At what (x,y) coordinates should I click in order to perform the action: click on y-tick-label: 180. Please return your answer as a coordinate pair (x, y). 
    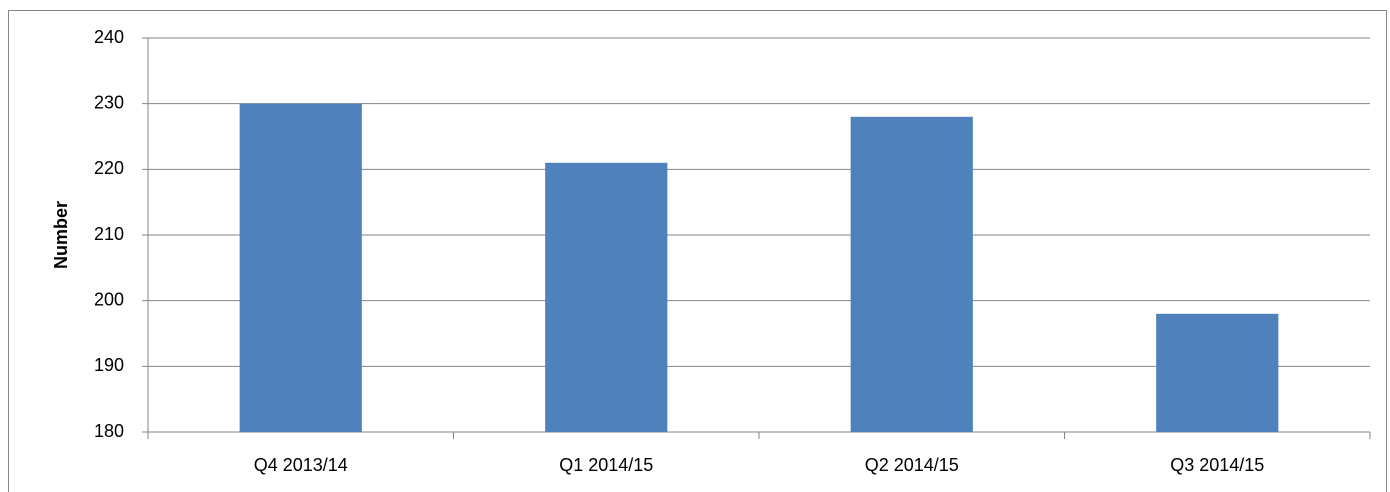
    Looking at the image, I should click on (109, 431).